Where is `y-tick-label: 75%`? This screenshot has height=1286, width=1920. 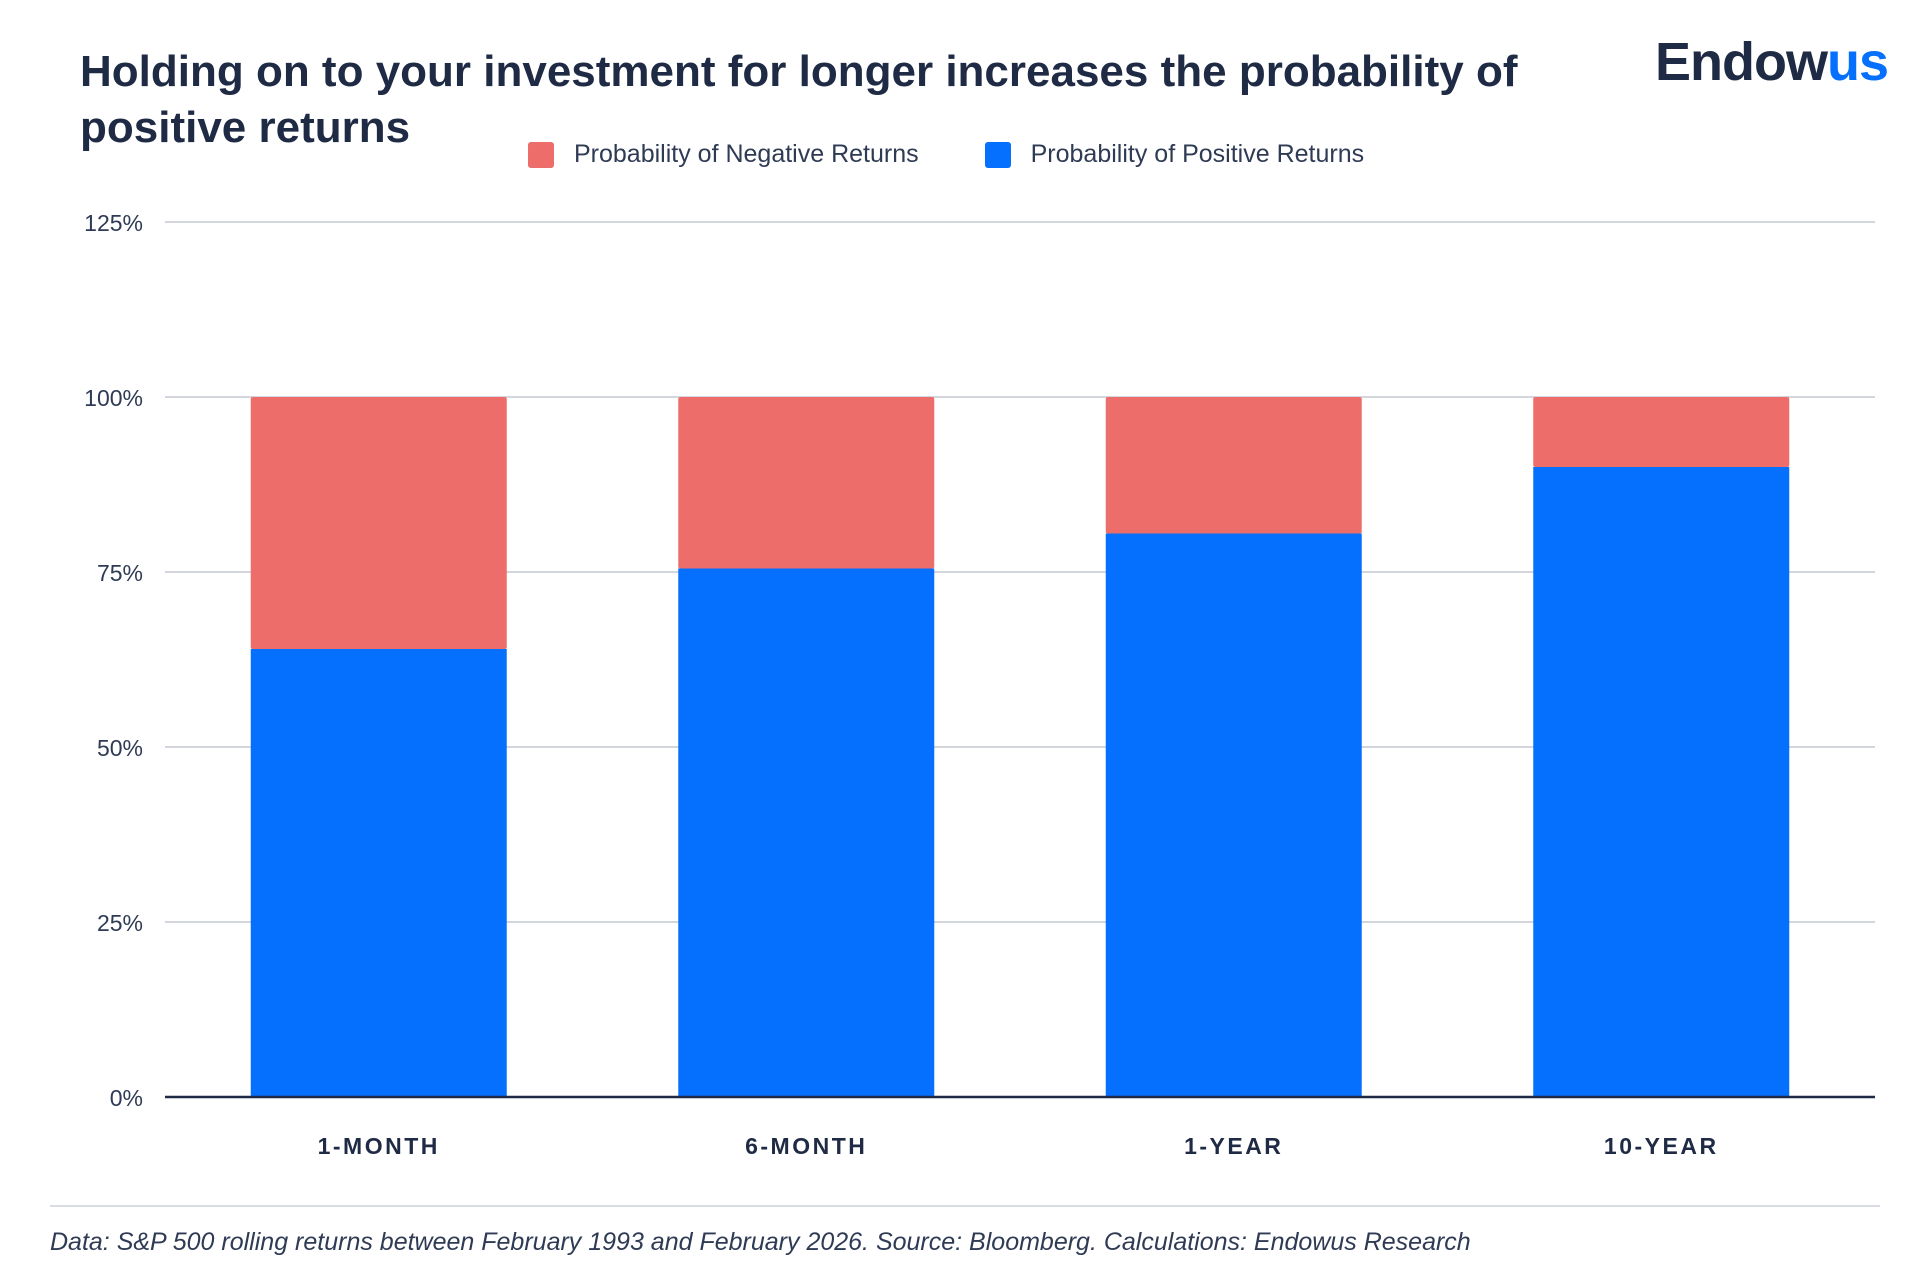
y-tick-label: 75% is located at coordinates (120, 573).